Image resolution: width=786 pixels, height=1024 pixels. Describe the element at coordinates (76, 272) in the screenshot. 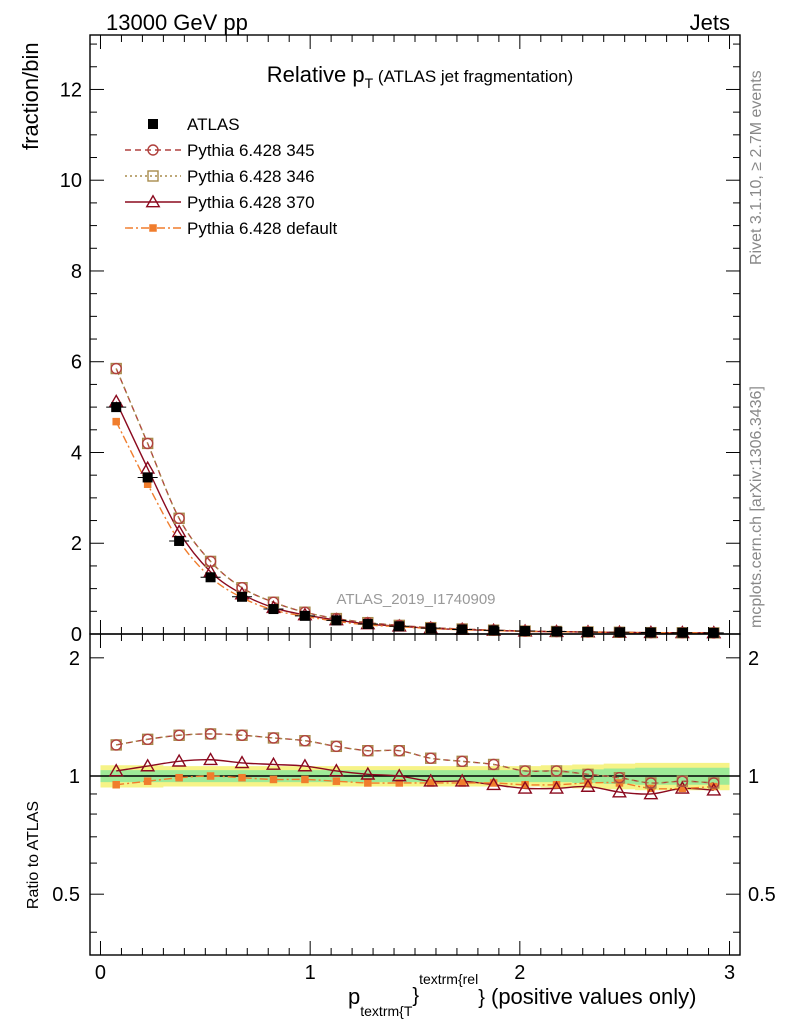

I see `main-y-tick-label: 8` at that location.